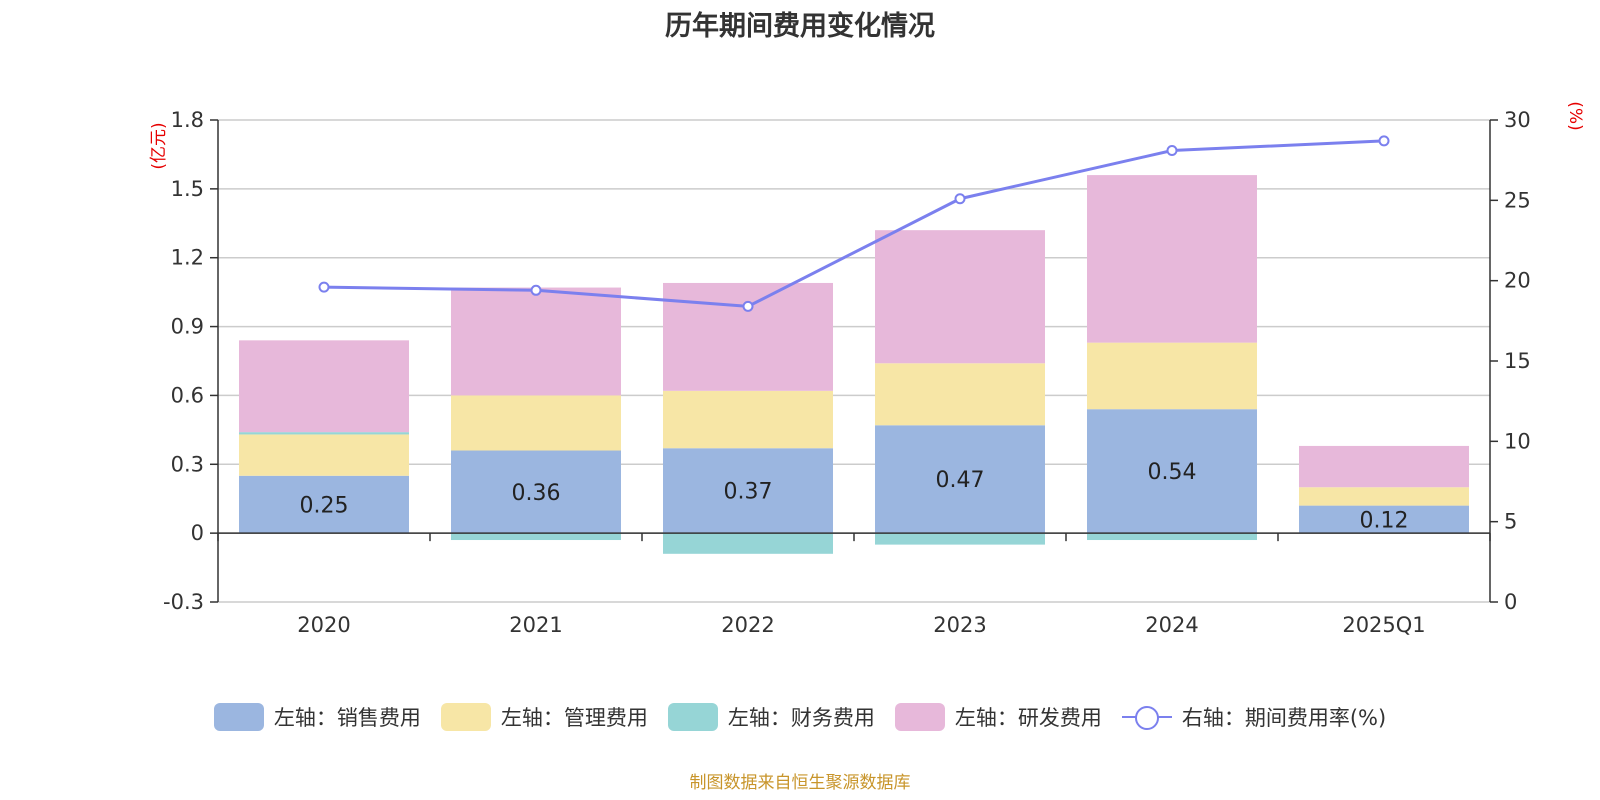  What do you see at coordinates (748, 543) in the screenshot?
I see `bar-finance-2022` at bounding box center [748, 543].